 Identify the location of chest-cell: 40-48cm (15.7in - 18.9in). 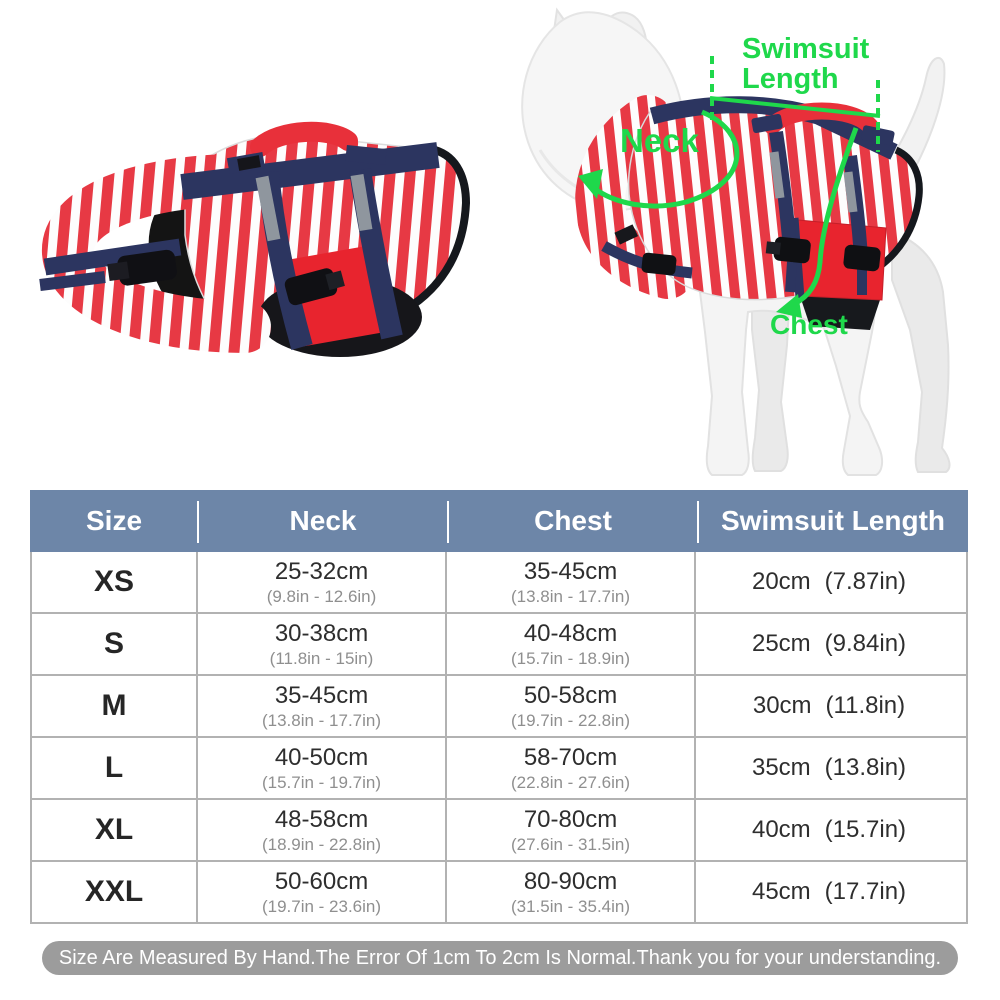
(571, 644).